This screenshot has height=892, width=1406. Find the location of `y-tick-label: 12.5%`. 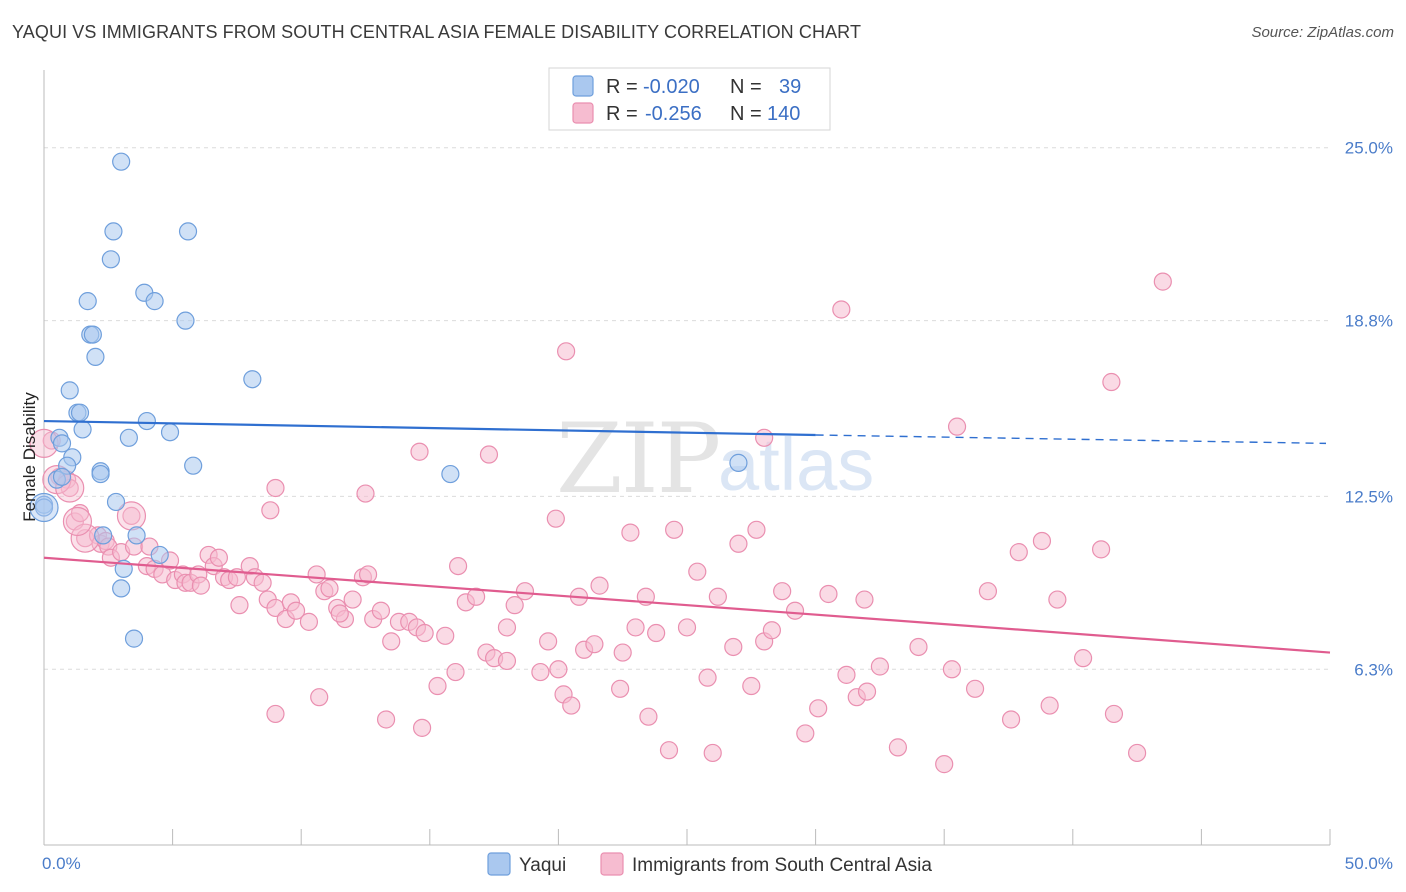

y-tick-label: 12.5% is located at coordinates (1369, 496).